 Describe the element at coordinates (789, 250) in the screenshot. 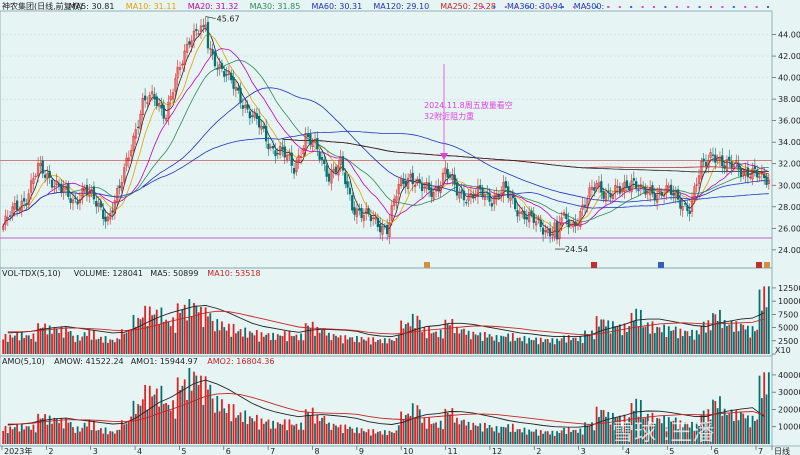

I see `price-tick-label: 24.00` at that location.